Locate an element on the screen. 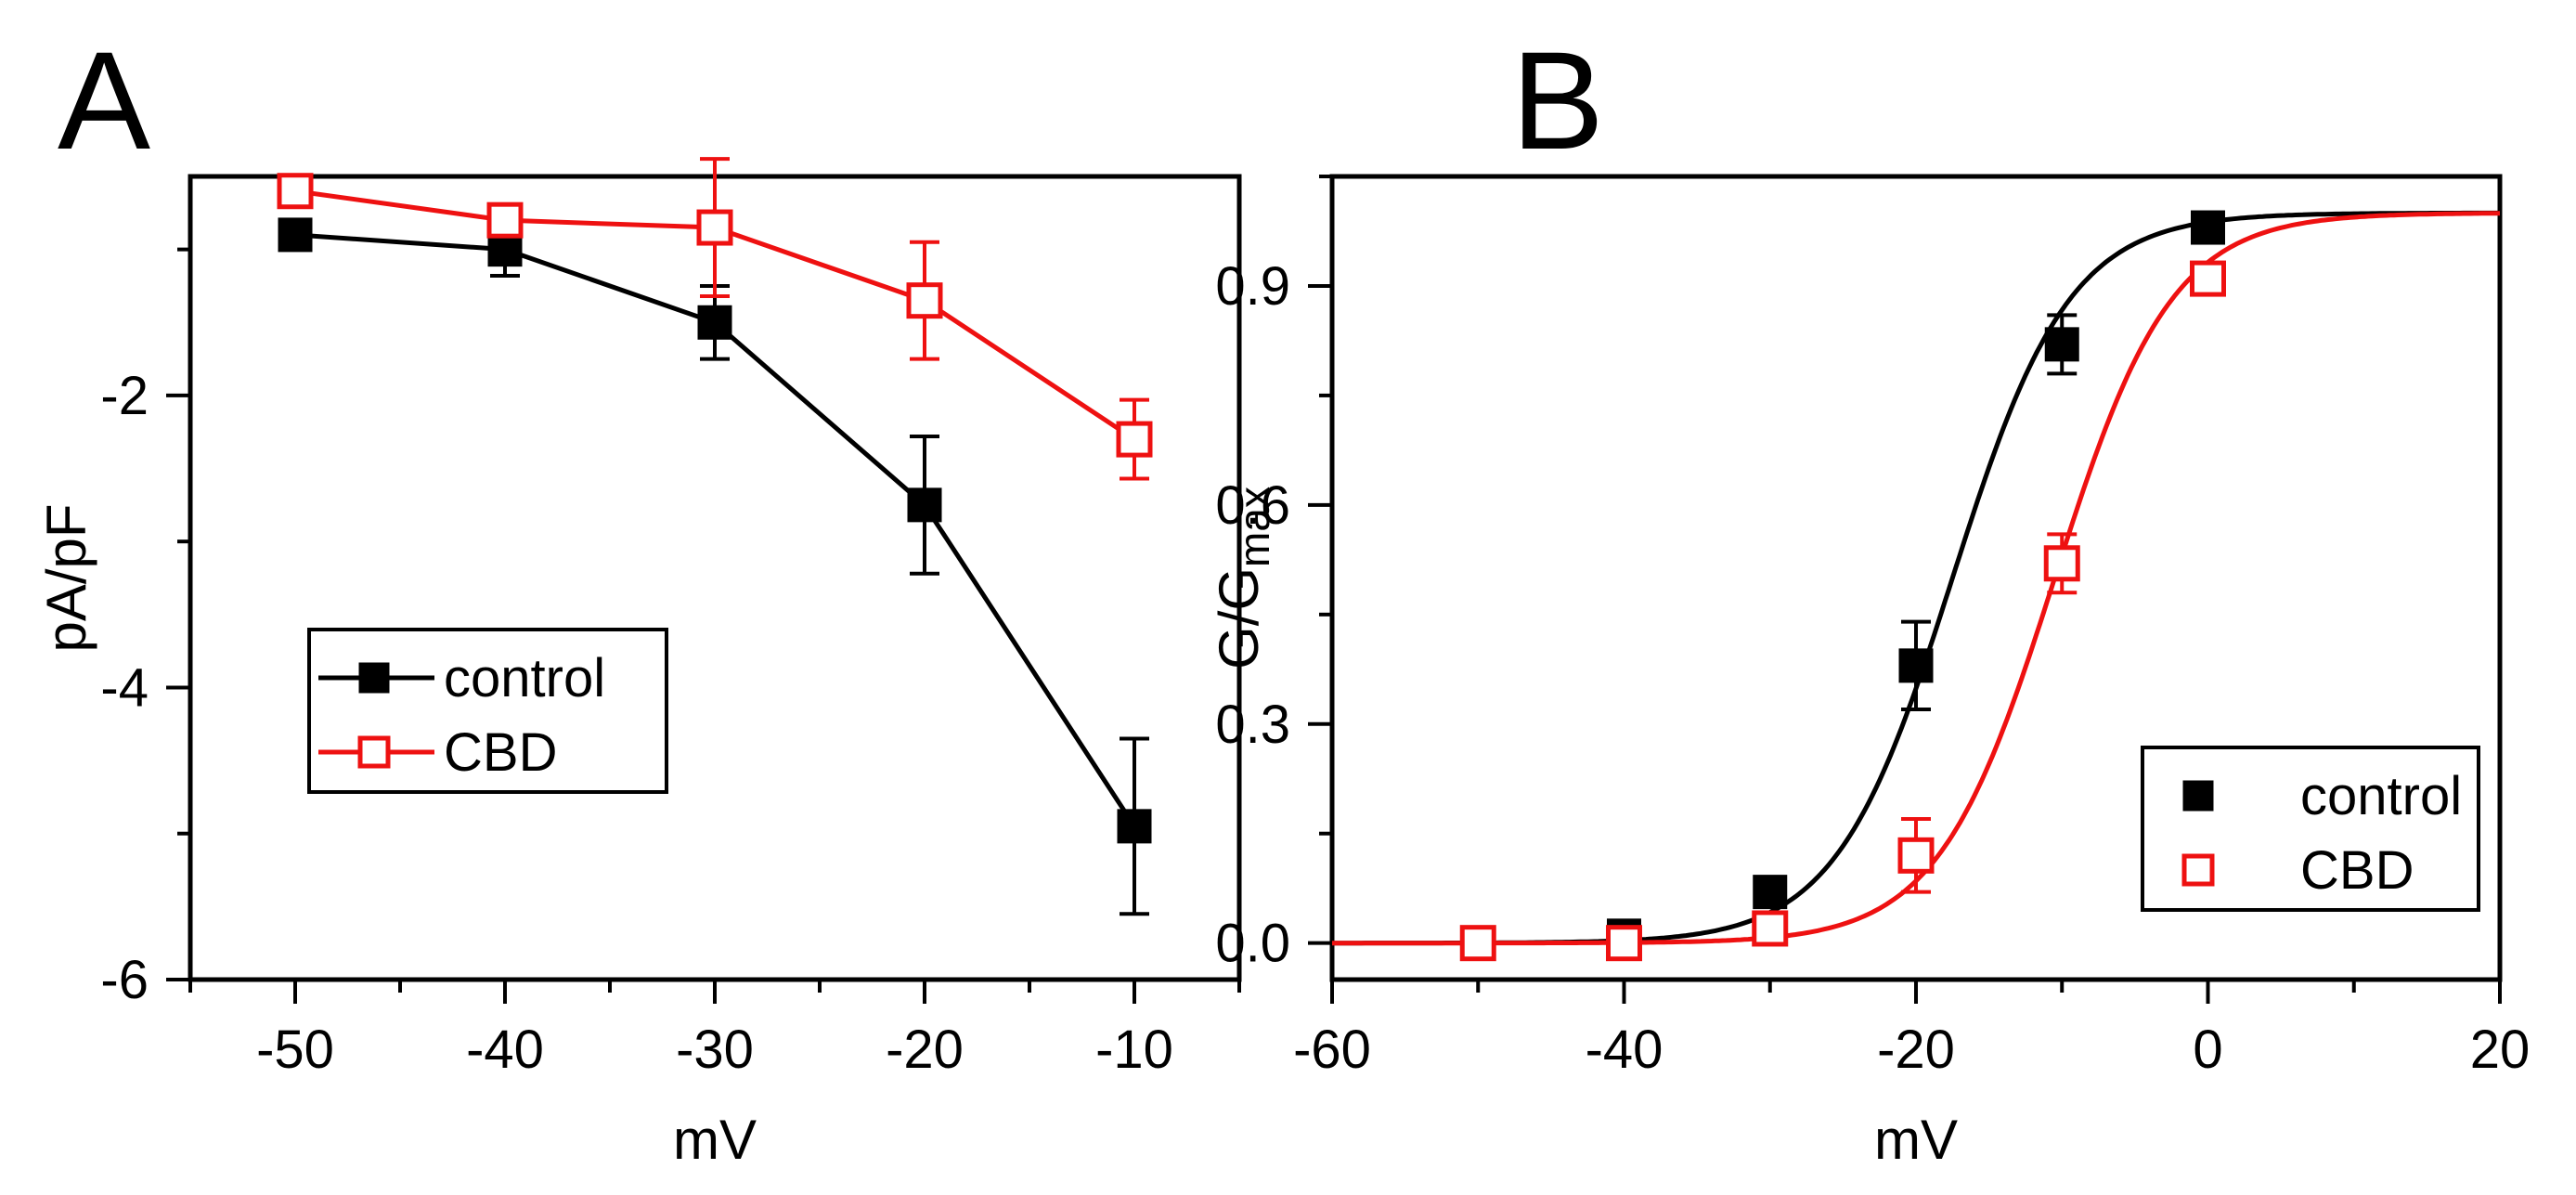 The image size is (2576, 1195). y-tick-label: -6 is located at coordinates (124, 980).